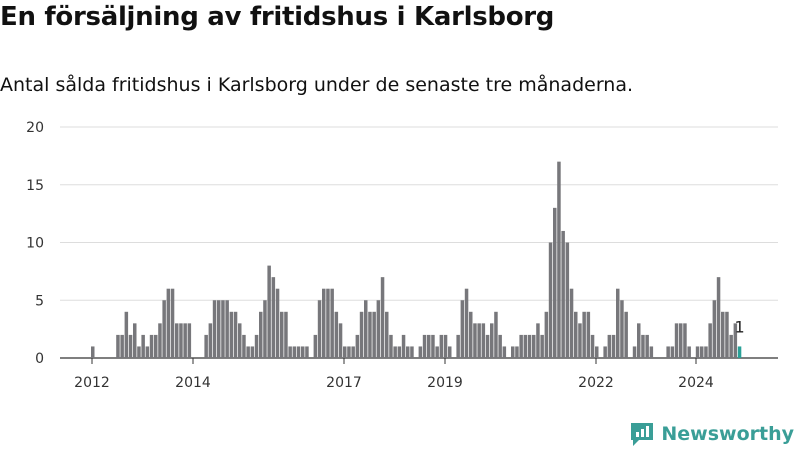 Image resolution: width=800 pixels, height=450 pixels. What do you see at coordinates (39, 301) in the screenshot?
I see `y-tick-label: 5` at bounding box center [39, 301].